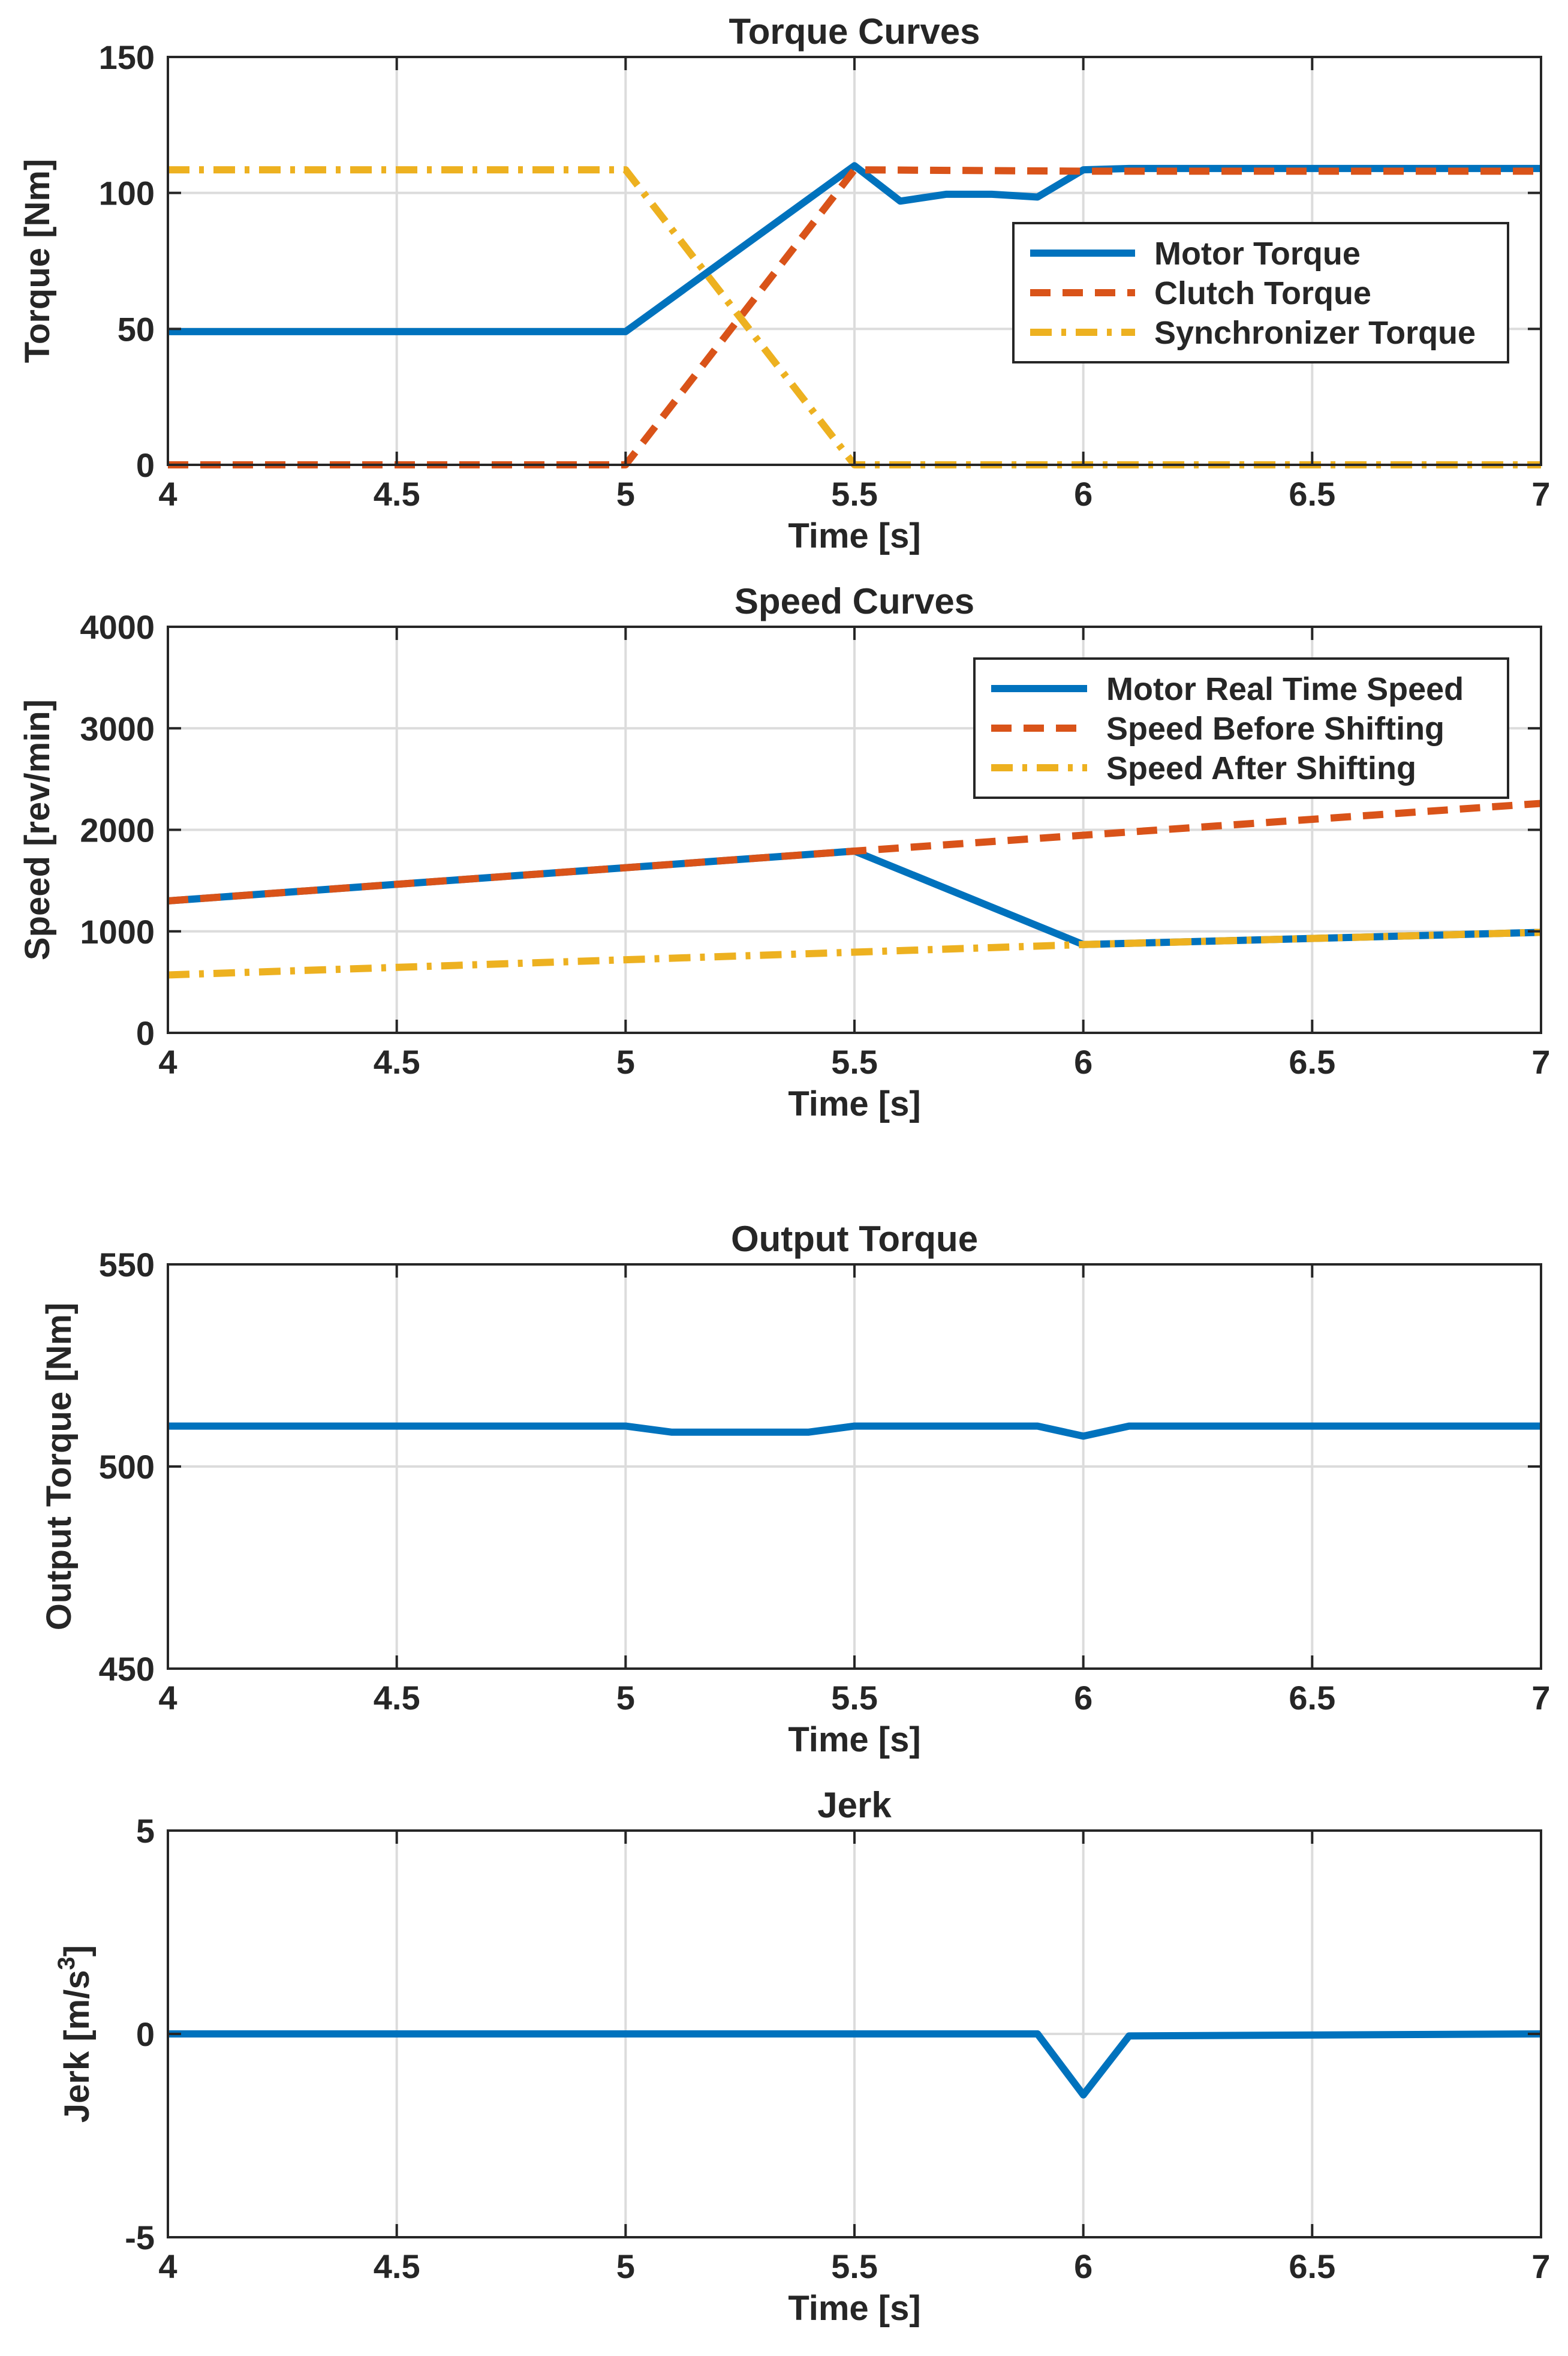 The width and height of the screenshot is (1568, 2356). What do you see at coordinates (1275, 729) in the screenshot?
I see `legend-entry: Speed Before Shifting` at bounding box center [1275, 729].